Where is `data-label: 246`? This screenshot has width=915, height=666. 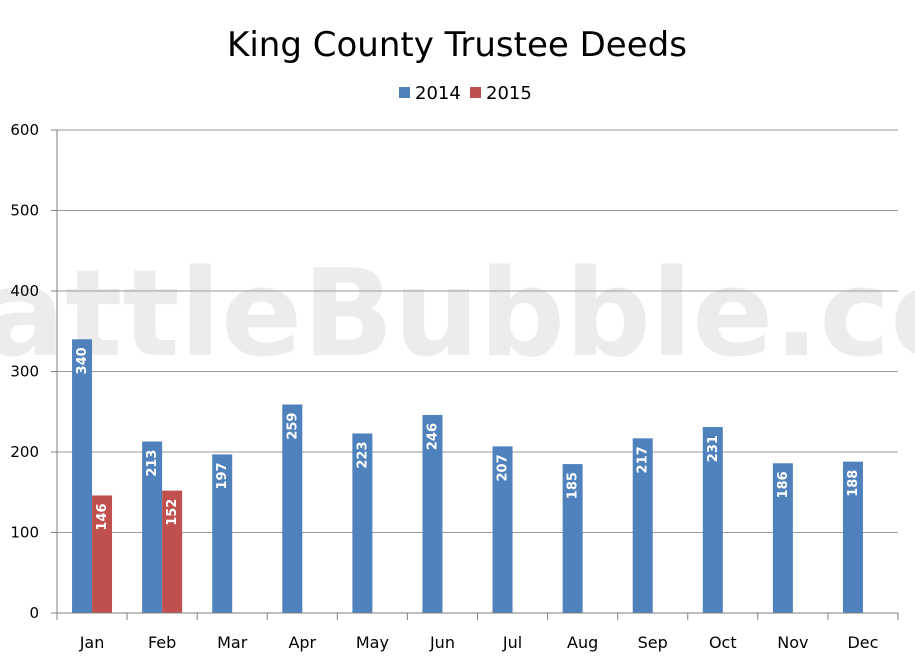 data-label: 246 is located at coordinates (432, 436).